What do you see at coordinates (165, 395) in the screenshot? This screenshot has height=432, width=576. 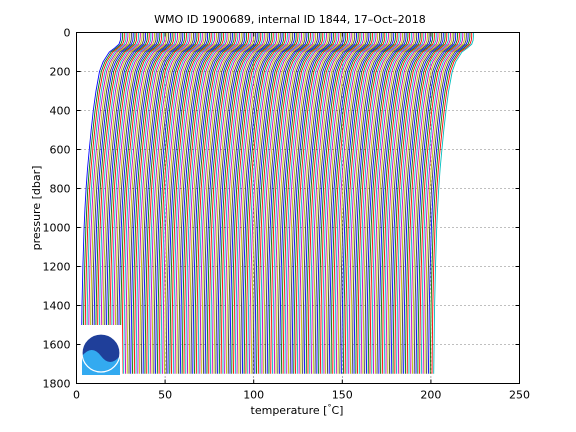 I see `x-tick-label: 50` at bounding box center [165, 395].